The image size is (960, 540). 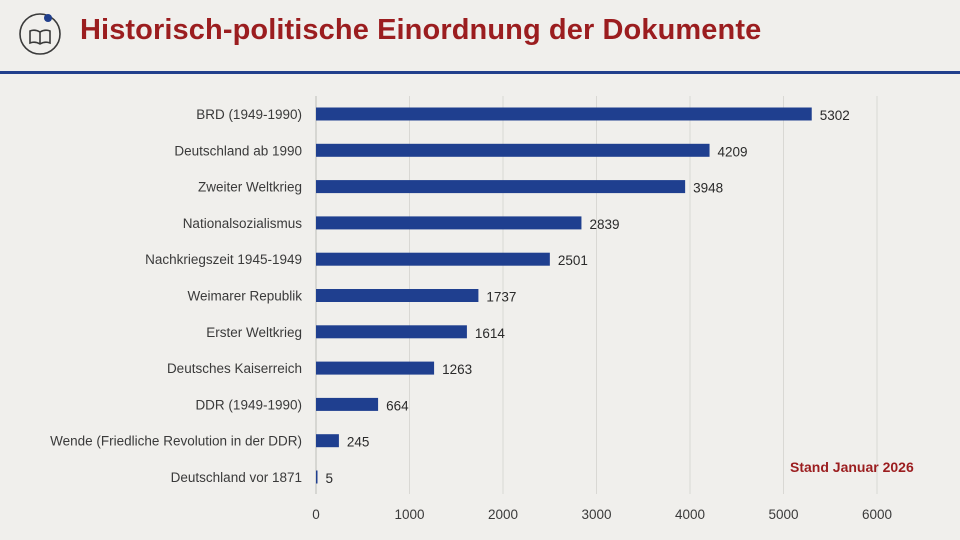 I want to click on category-label: Weimarer Republik, so click(x=244, y=296).